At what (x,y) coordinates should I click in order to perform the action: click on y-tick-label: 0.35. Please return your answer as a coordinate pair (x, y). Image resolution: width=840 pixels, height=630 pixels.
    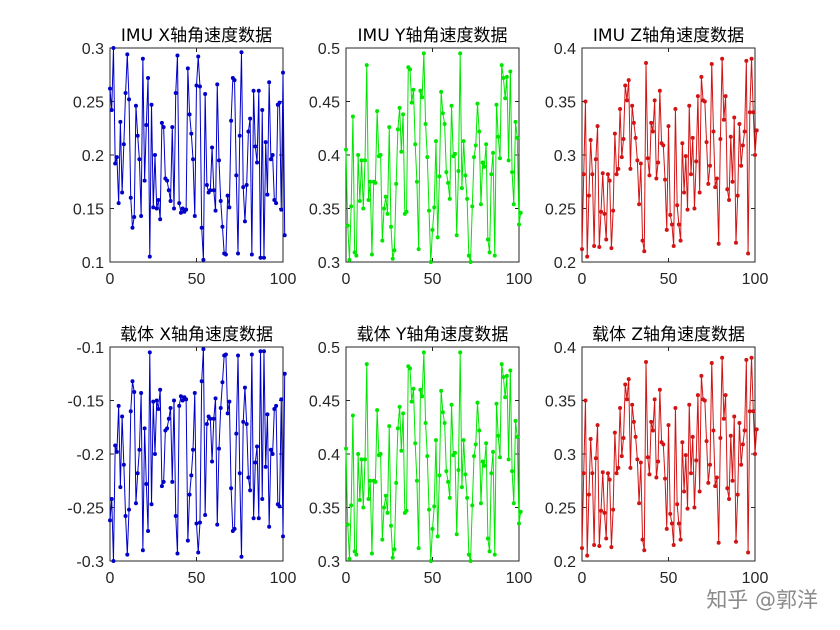
    Looking at the image, I should click on (324, 509).